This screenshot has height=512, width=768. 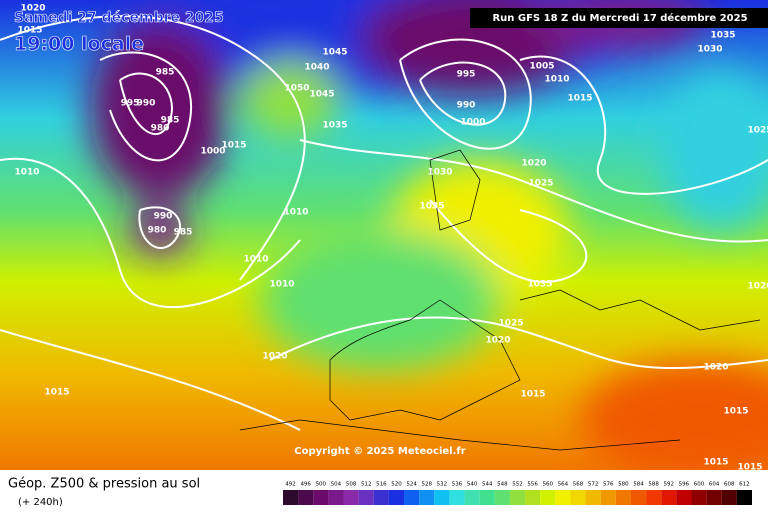 What do you see at coordinates (334, 53) in the screenshot?
I see `isobar-label: 1045` at bounding box center [334, 53].